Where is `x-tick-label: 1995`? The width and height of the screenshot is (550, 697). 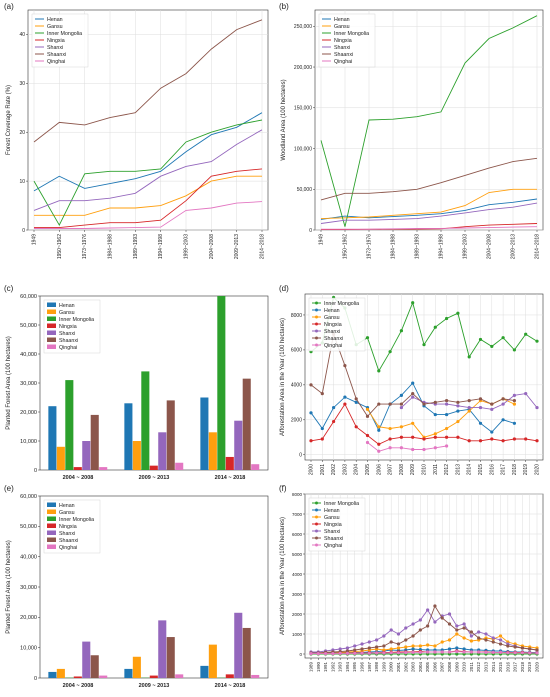
x-tick-label: 1995 is located at coordinates (354, 667).